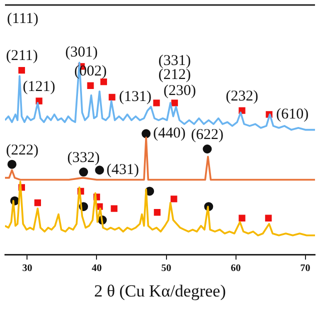 Image resolution: width=320 pixels, height=320 pixels. I want to click on x-tick-label: 50, so click(166, 268).